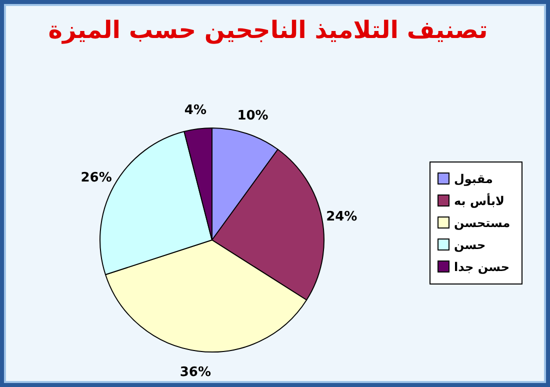 This screenshot has width=550, height=387. Describe the element at coordinates (342, 216) in the screenshot. I see `data-label: 24%` at that location.